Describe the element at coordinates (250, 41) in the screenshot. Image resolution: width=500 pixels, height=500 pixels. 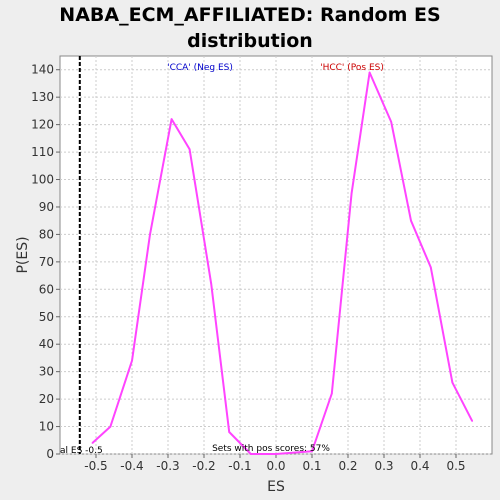
I see `chart-title-line2: distribution` at that location.